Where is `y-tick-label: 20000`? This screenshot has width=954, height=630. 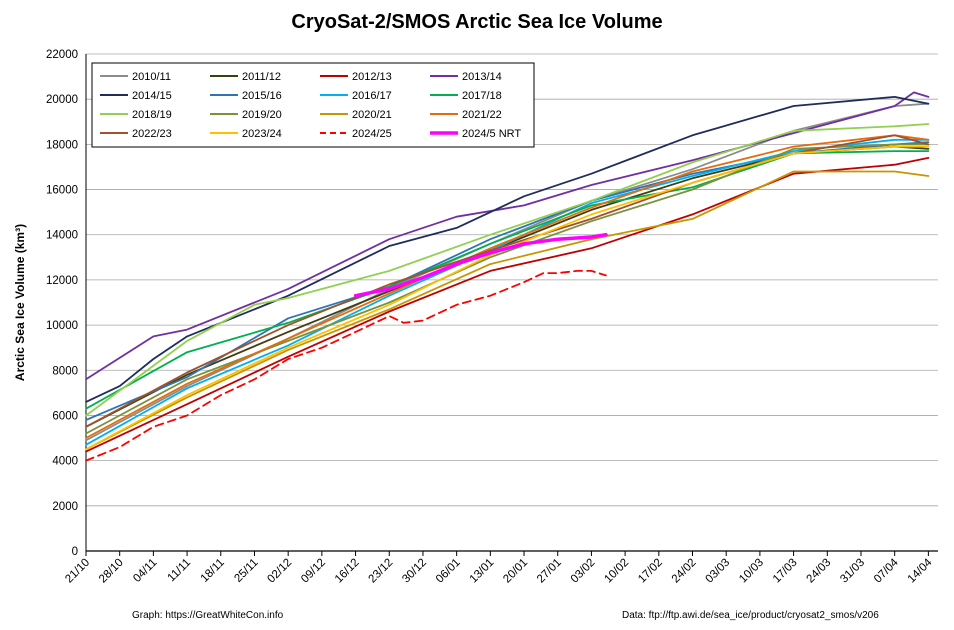 y-tick-label: 20000 is located at coordinates (62, 100).